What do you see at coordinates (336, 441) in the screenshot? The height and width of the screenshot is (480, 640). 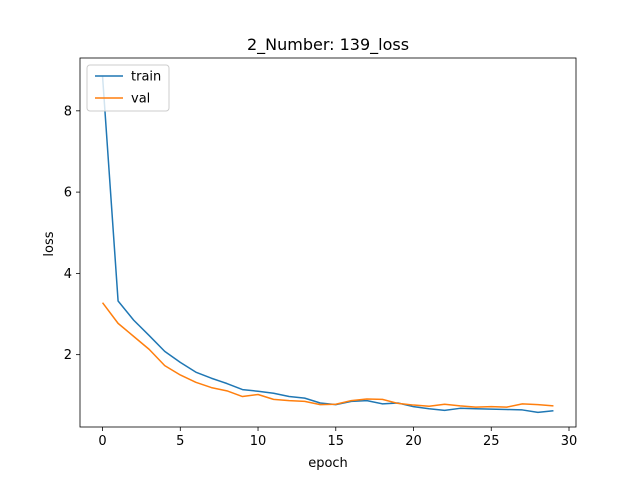 I see `x-tick-label-15: 15` at bounding box center [336, 441].